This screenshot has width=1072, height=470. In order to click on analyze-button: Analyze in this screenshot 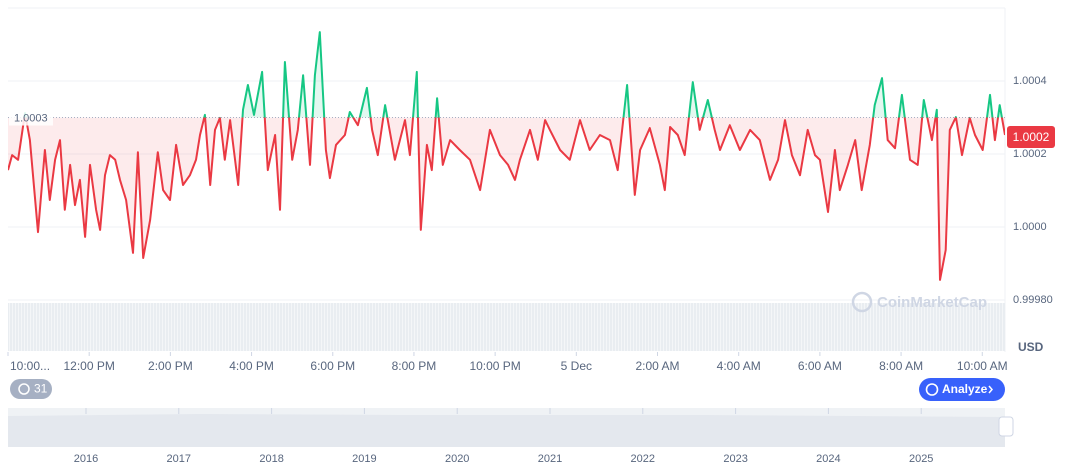, I will do `click(962, 389)`.